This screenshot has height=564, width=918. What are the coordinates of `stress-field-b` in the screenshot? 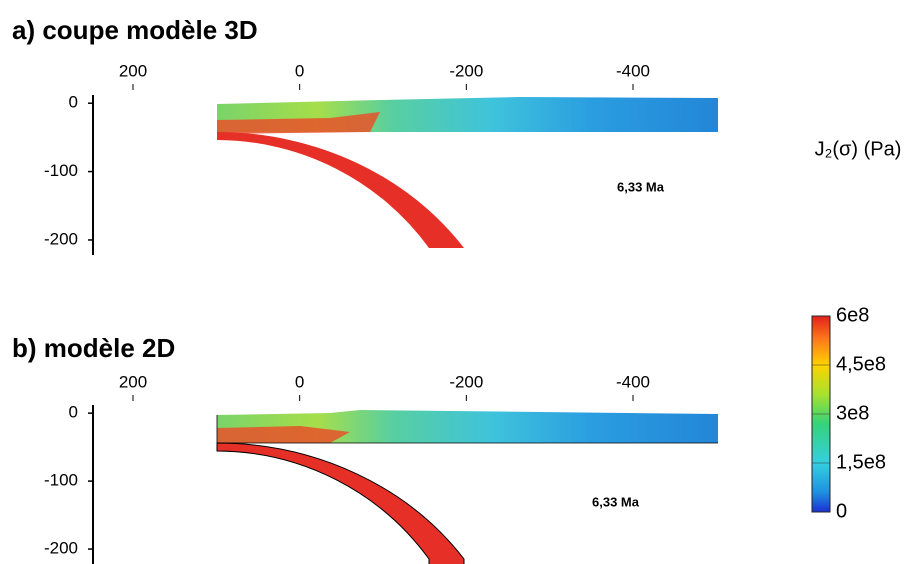 It's located at (467, 487).